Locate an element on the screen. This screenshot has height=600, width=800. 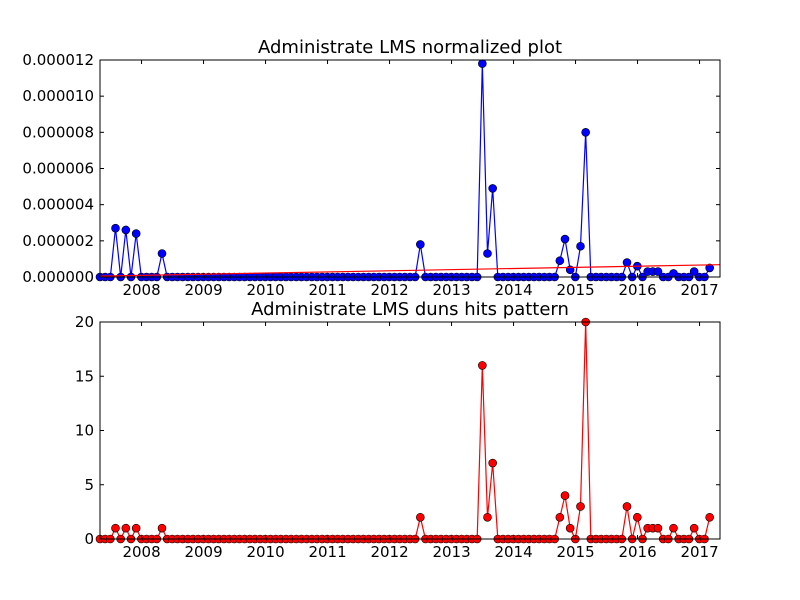
duns-y-tick-label: 0 is located at coordinates (89, 539).